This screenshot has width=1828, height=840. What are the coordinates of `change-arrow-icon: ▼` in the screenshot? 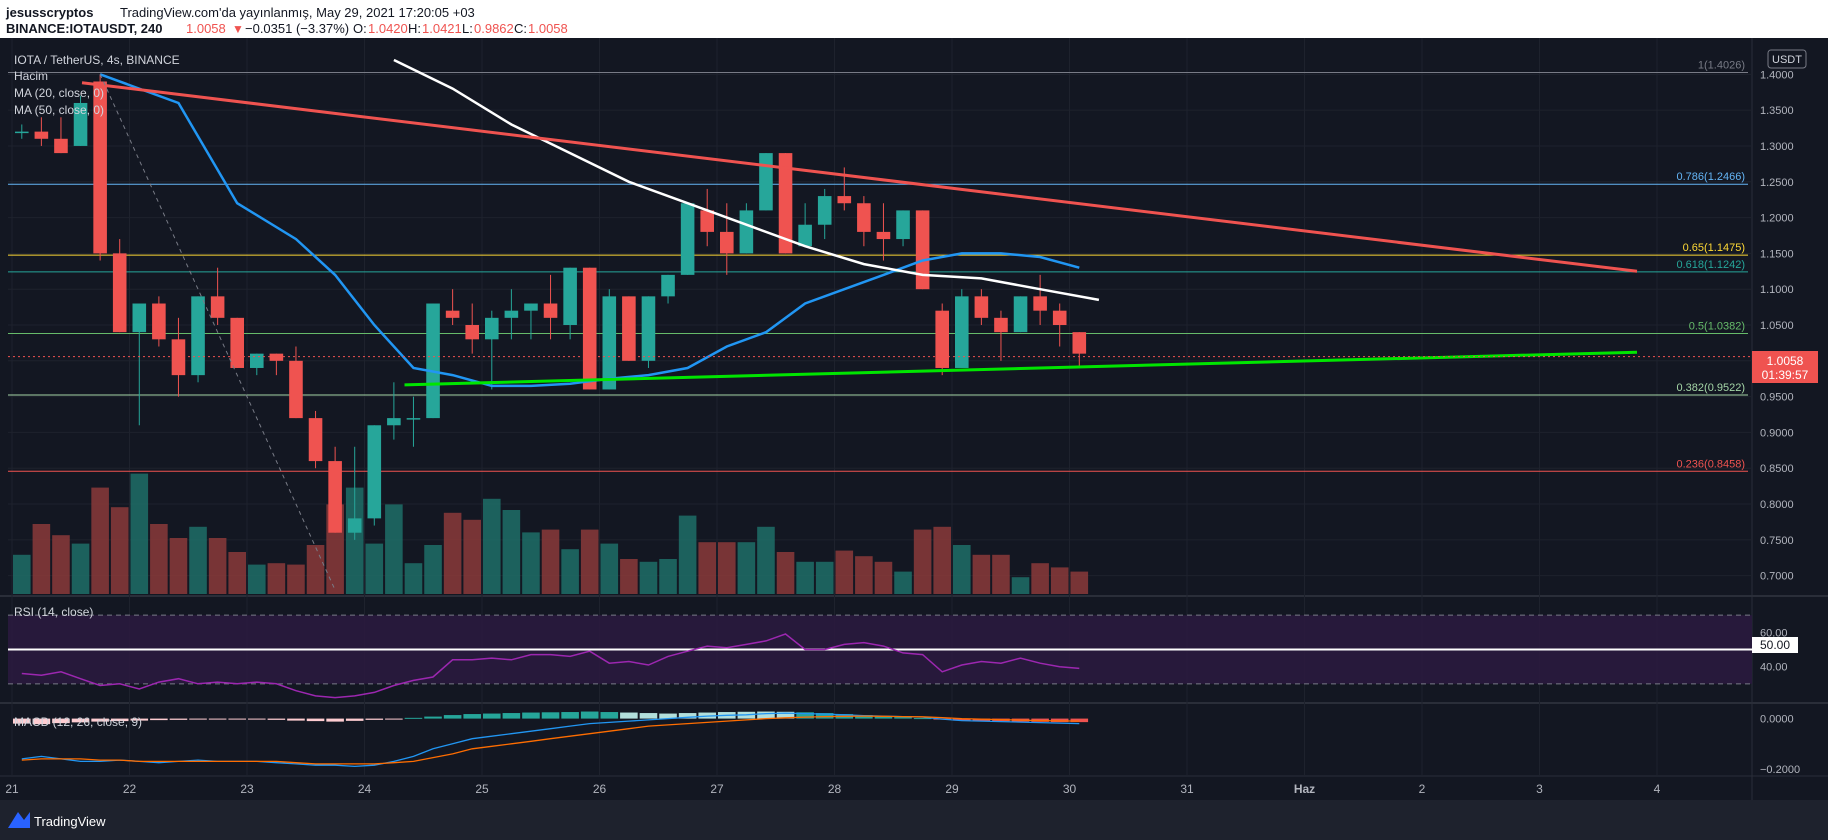 It's located at (238, 29).